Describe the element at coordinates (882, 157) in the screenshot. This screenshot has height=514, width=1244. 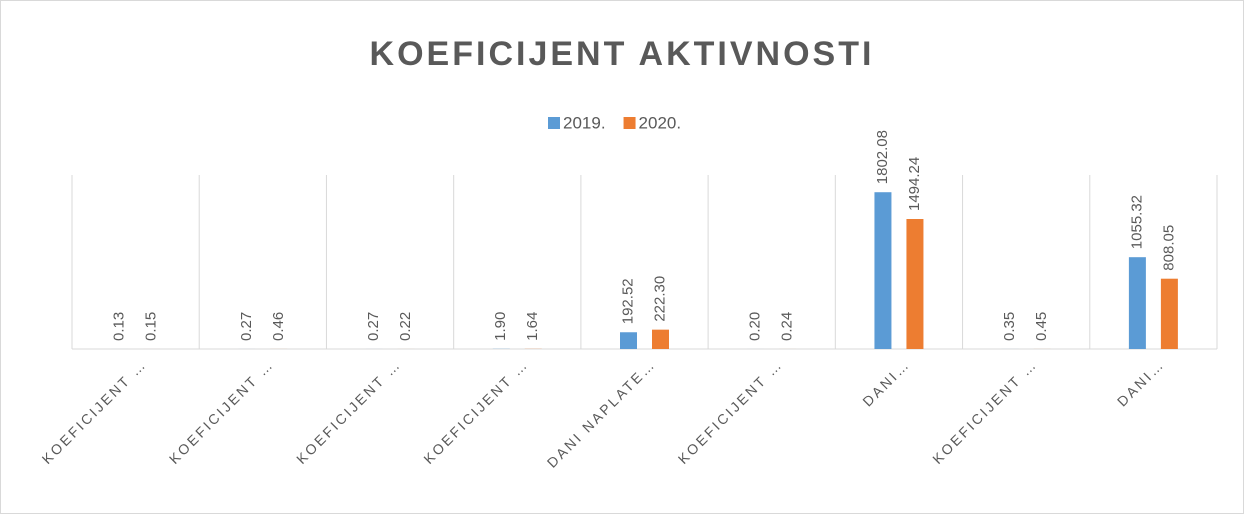
I see `value-label: 1802.08` at that location.